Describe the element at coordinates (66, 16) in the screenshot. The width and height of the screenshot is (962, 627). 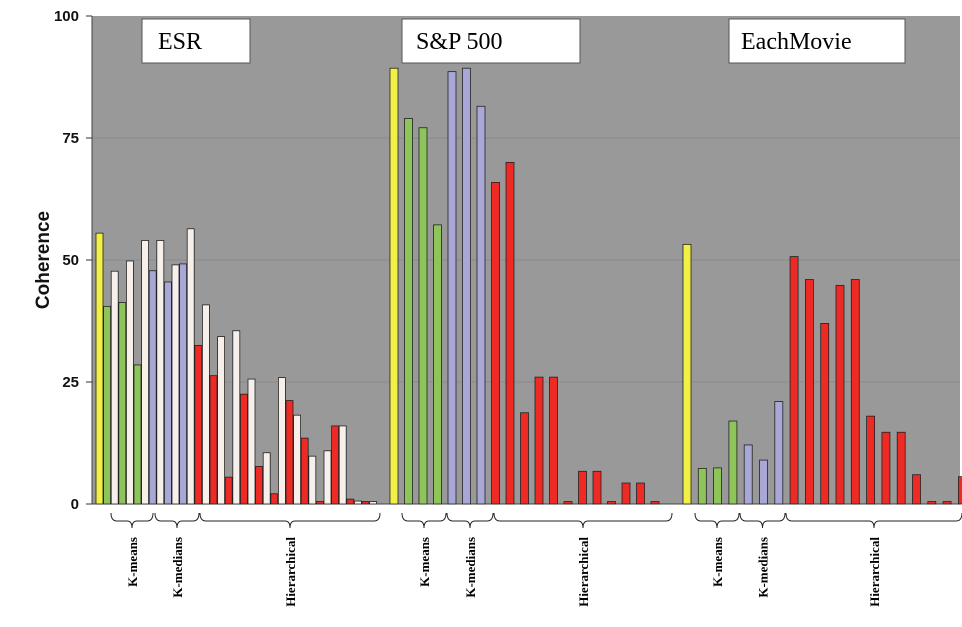
I see `y-tick-label: 100` at that location.